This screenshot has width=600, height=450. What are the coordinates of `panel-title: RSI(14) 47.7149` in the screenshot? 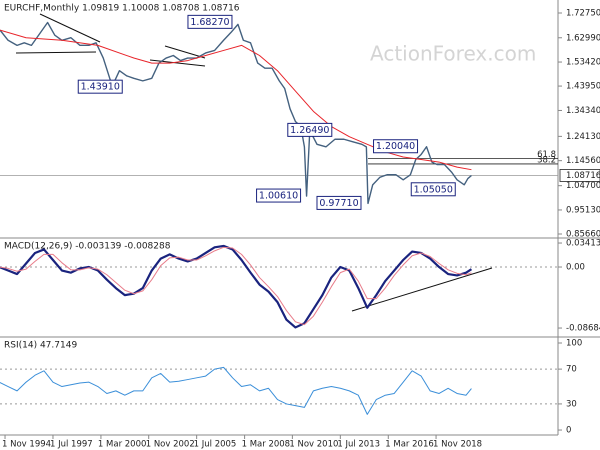 It's located at (40, 346).